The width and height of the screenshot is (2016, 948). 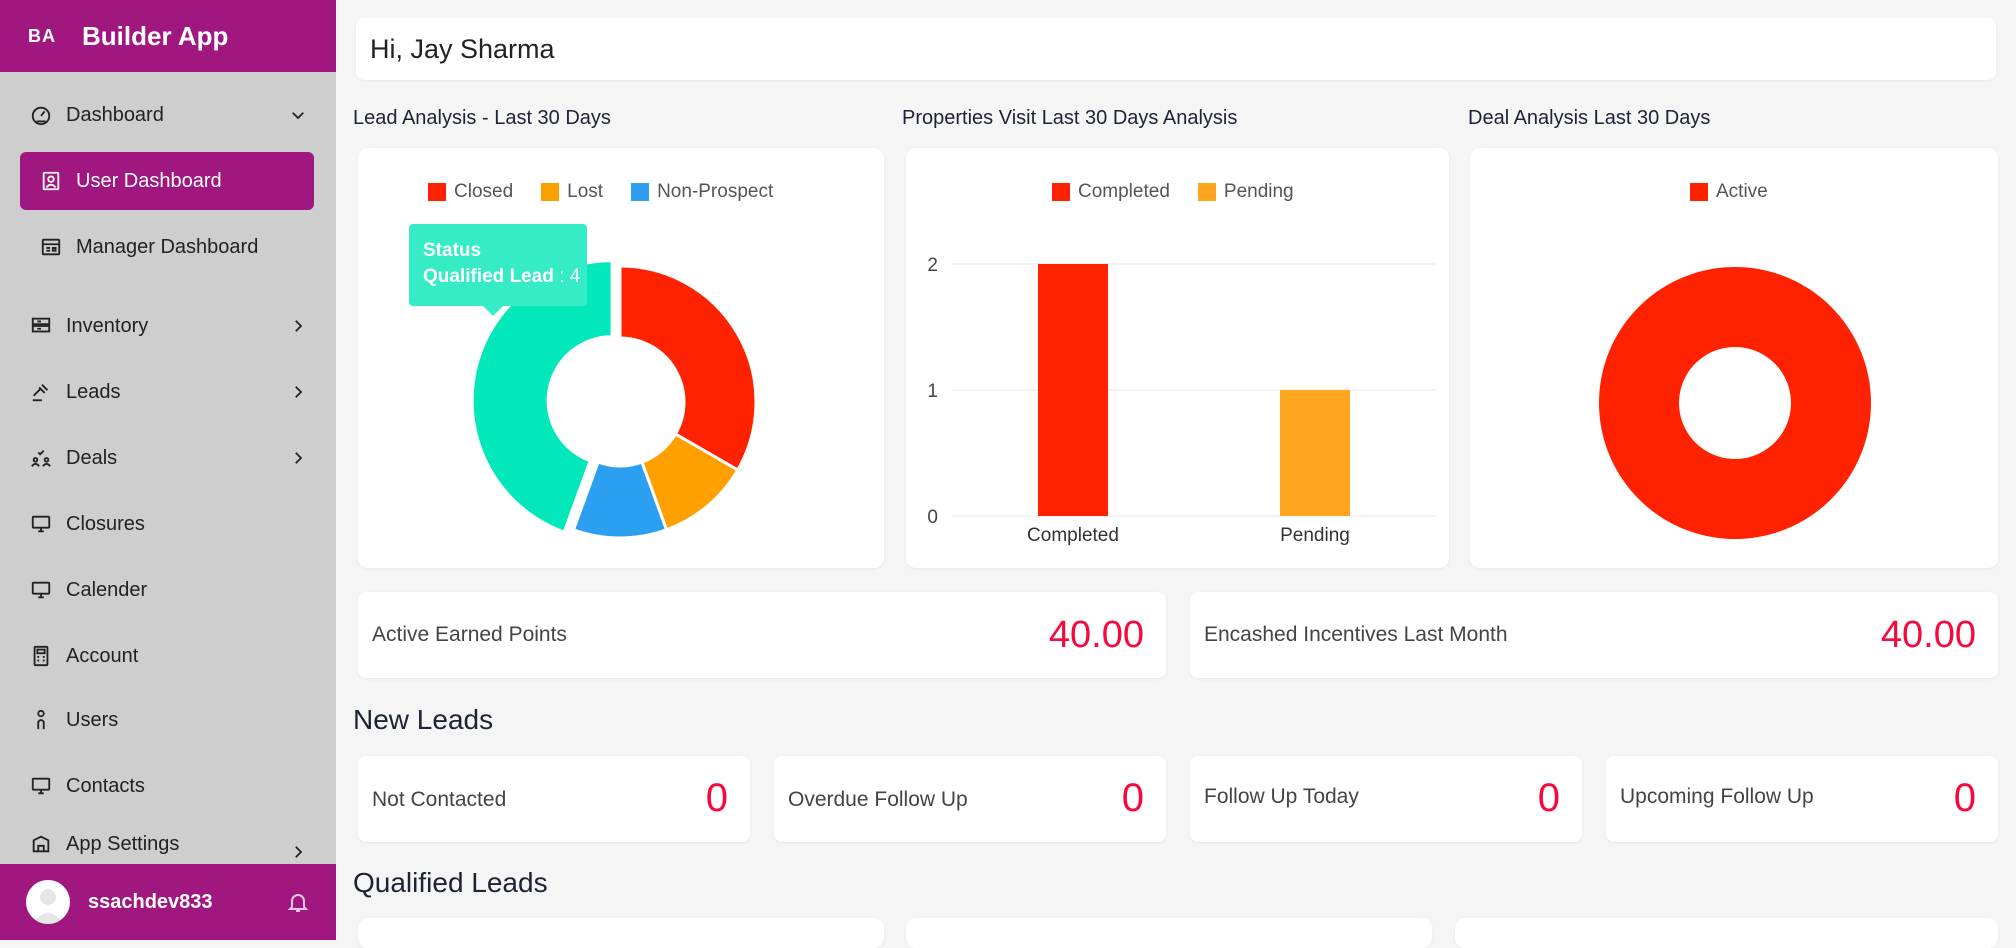 What do you see at coordinates (149, 180) in the screenshot?
I see `sidebar-item-label: User Dashboard` at bounding box center [149, 180].